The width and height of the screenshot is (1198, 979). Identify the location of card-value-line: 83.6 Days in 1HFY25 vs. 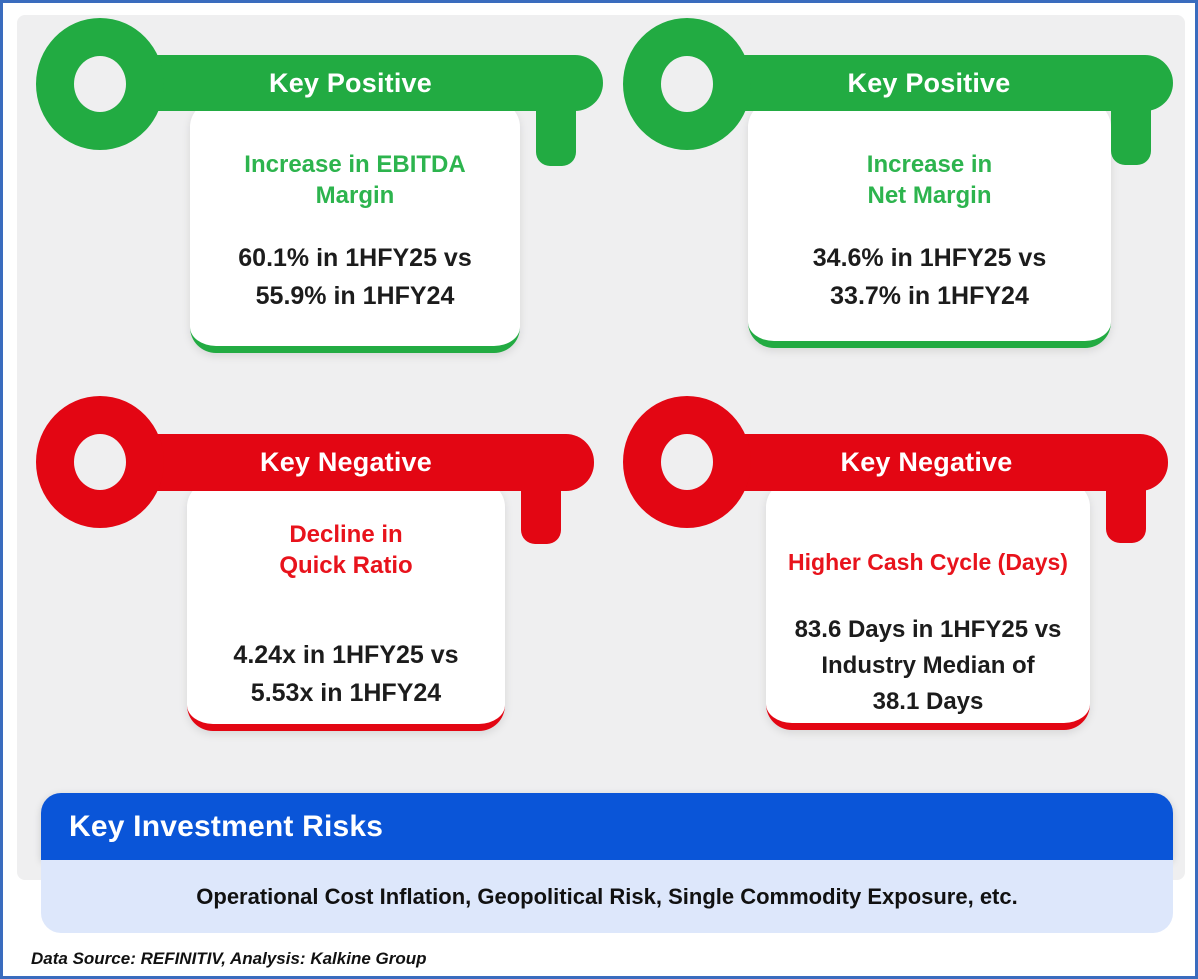
(928, 629).